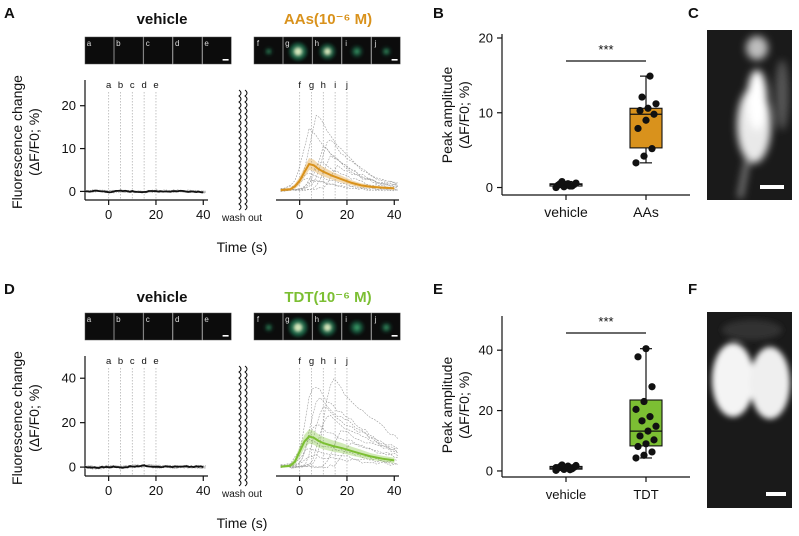 The width and height of the screenshot is (799, 536). What do you see at coordinates (109, 361) in the screenshot?
I see `d-marker-left-label-0: a` at bounding box center [109, 361].